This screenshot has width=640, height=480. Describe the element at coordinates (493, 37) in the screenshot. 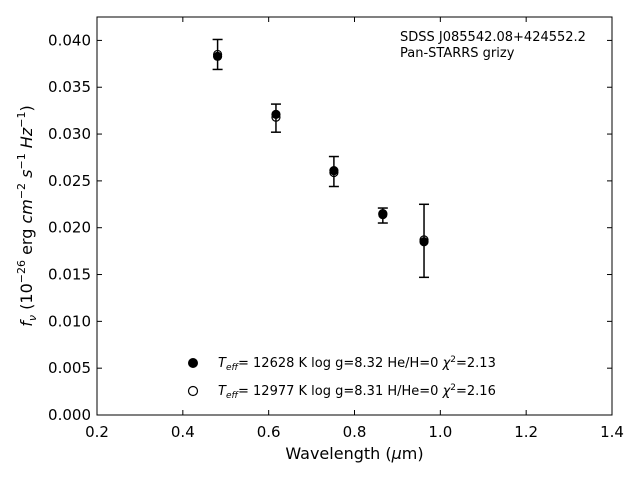

I see `object-name-annotation: SDSS J085542.08+424552.2` at that location.